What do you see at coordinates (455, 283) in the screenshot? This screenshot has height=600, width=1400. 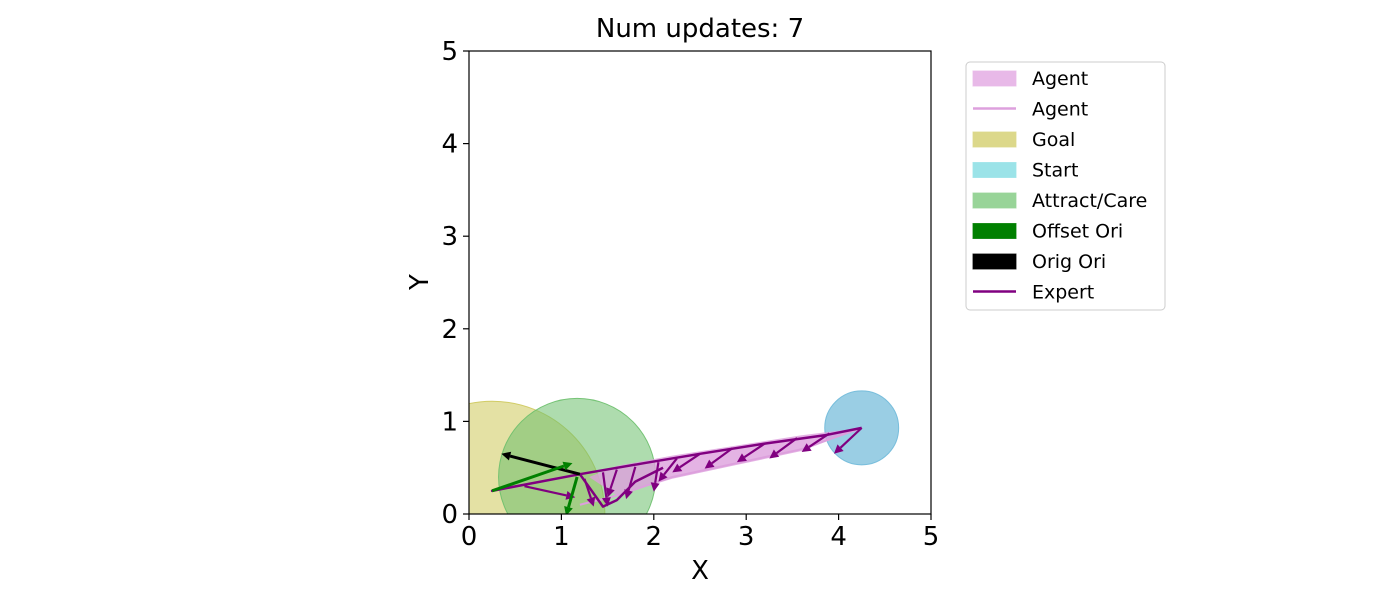 I see `y-axis: 0 1 2 3 4 5` at bounding box center [455, 283].